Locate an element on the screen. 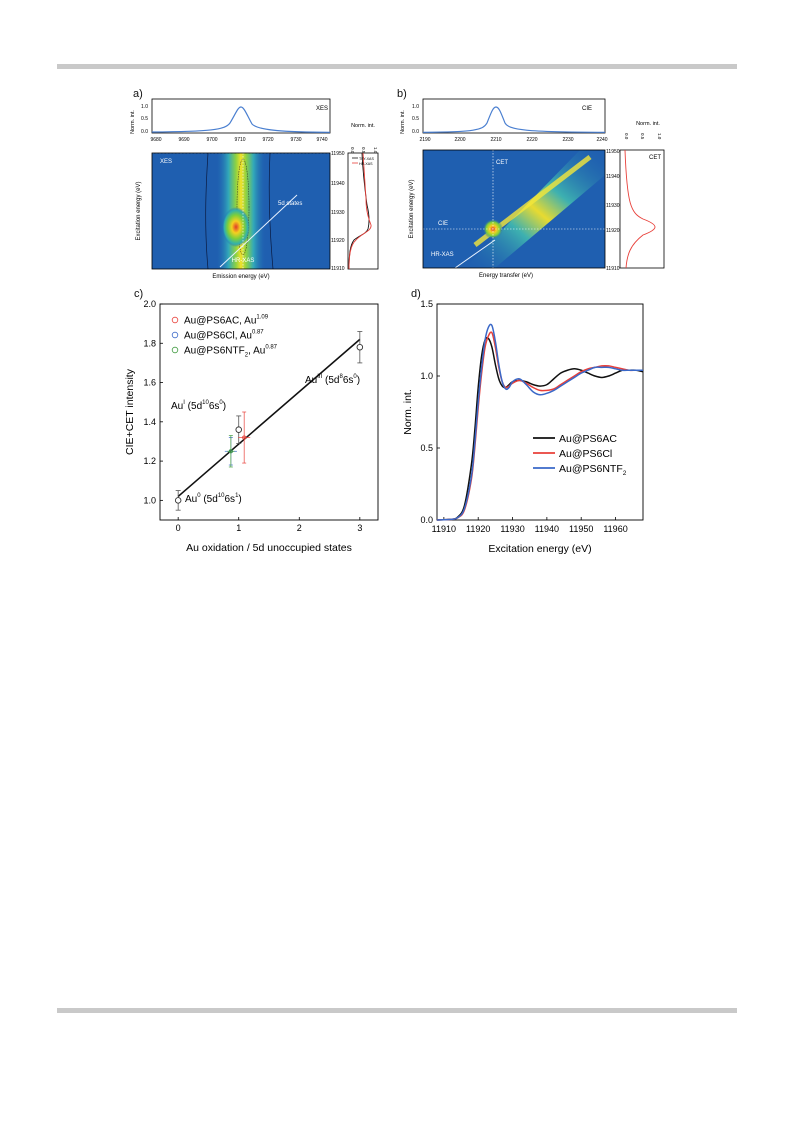 Image resolution: width=793 pixels, height=1121 pixels. panel-d-ylabel: Norm. int. is located at coordinates (408, 412).